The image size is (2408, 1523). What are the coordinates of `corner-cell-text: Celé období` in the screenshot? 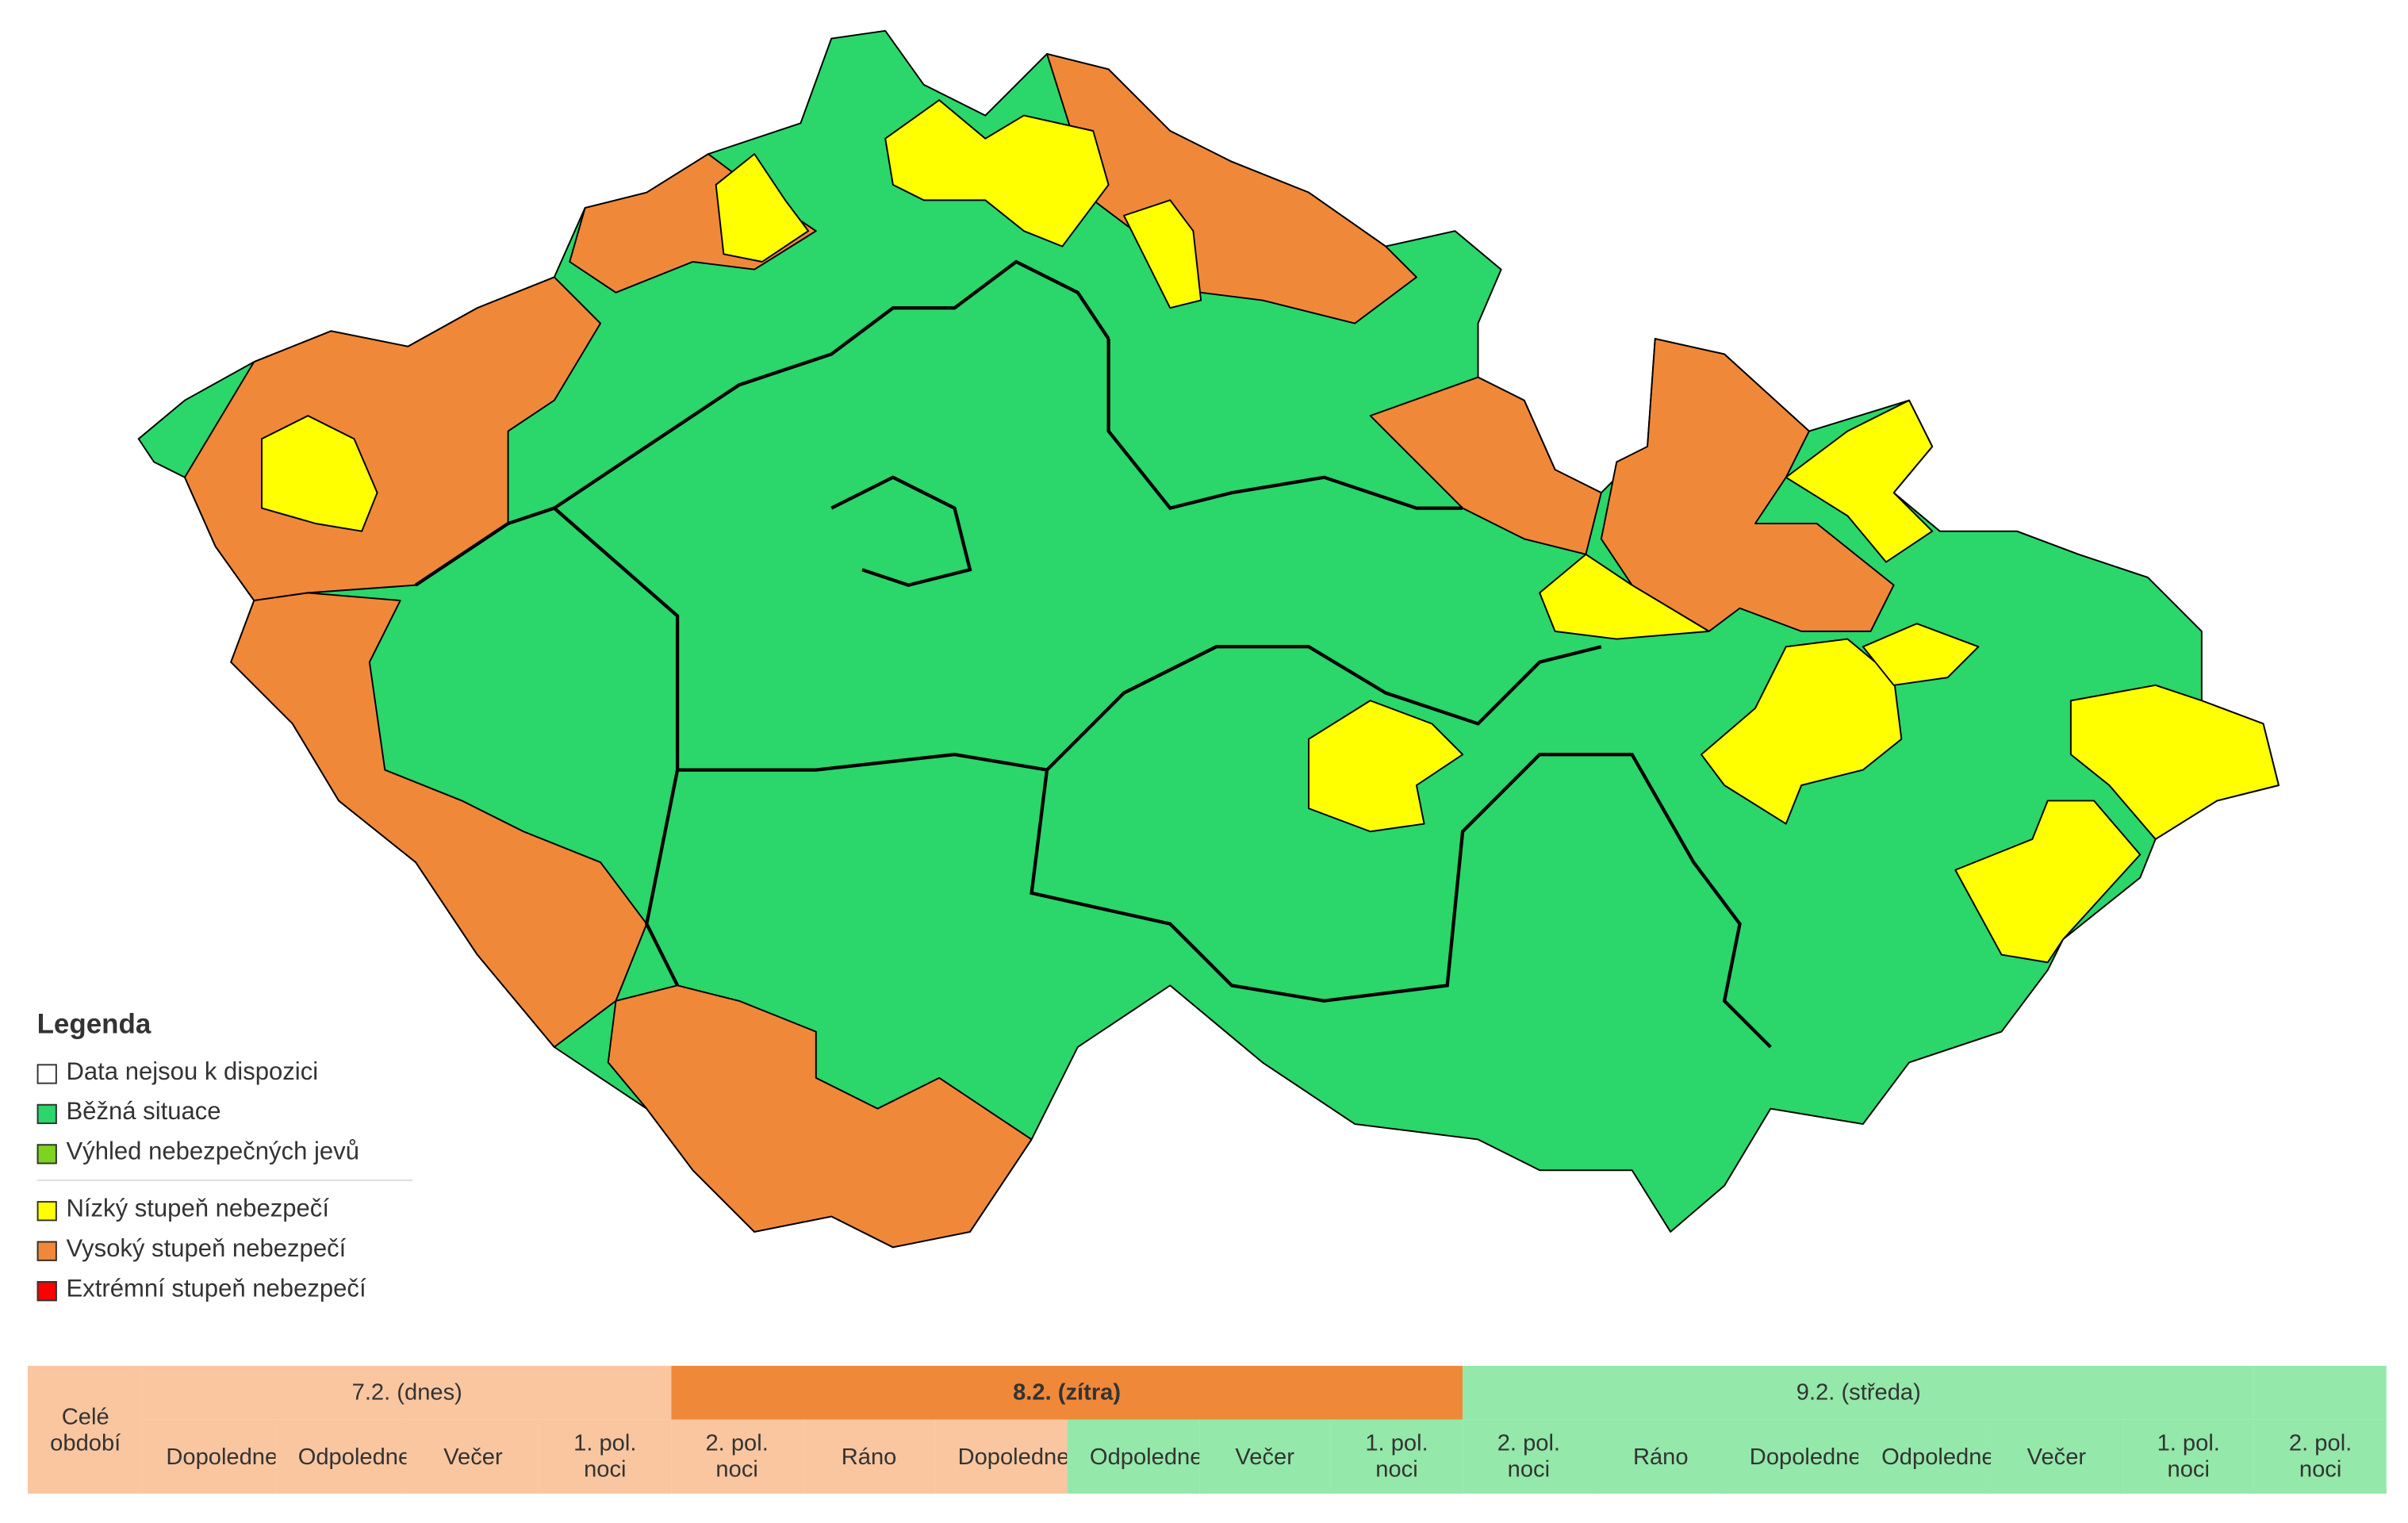 It's located at (85, 1429).